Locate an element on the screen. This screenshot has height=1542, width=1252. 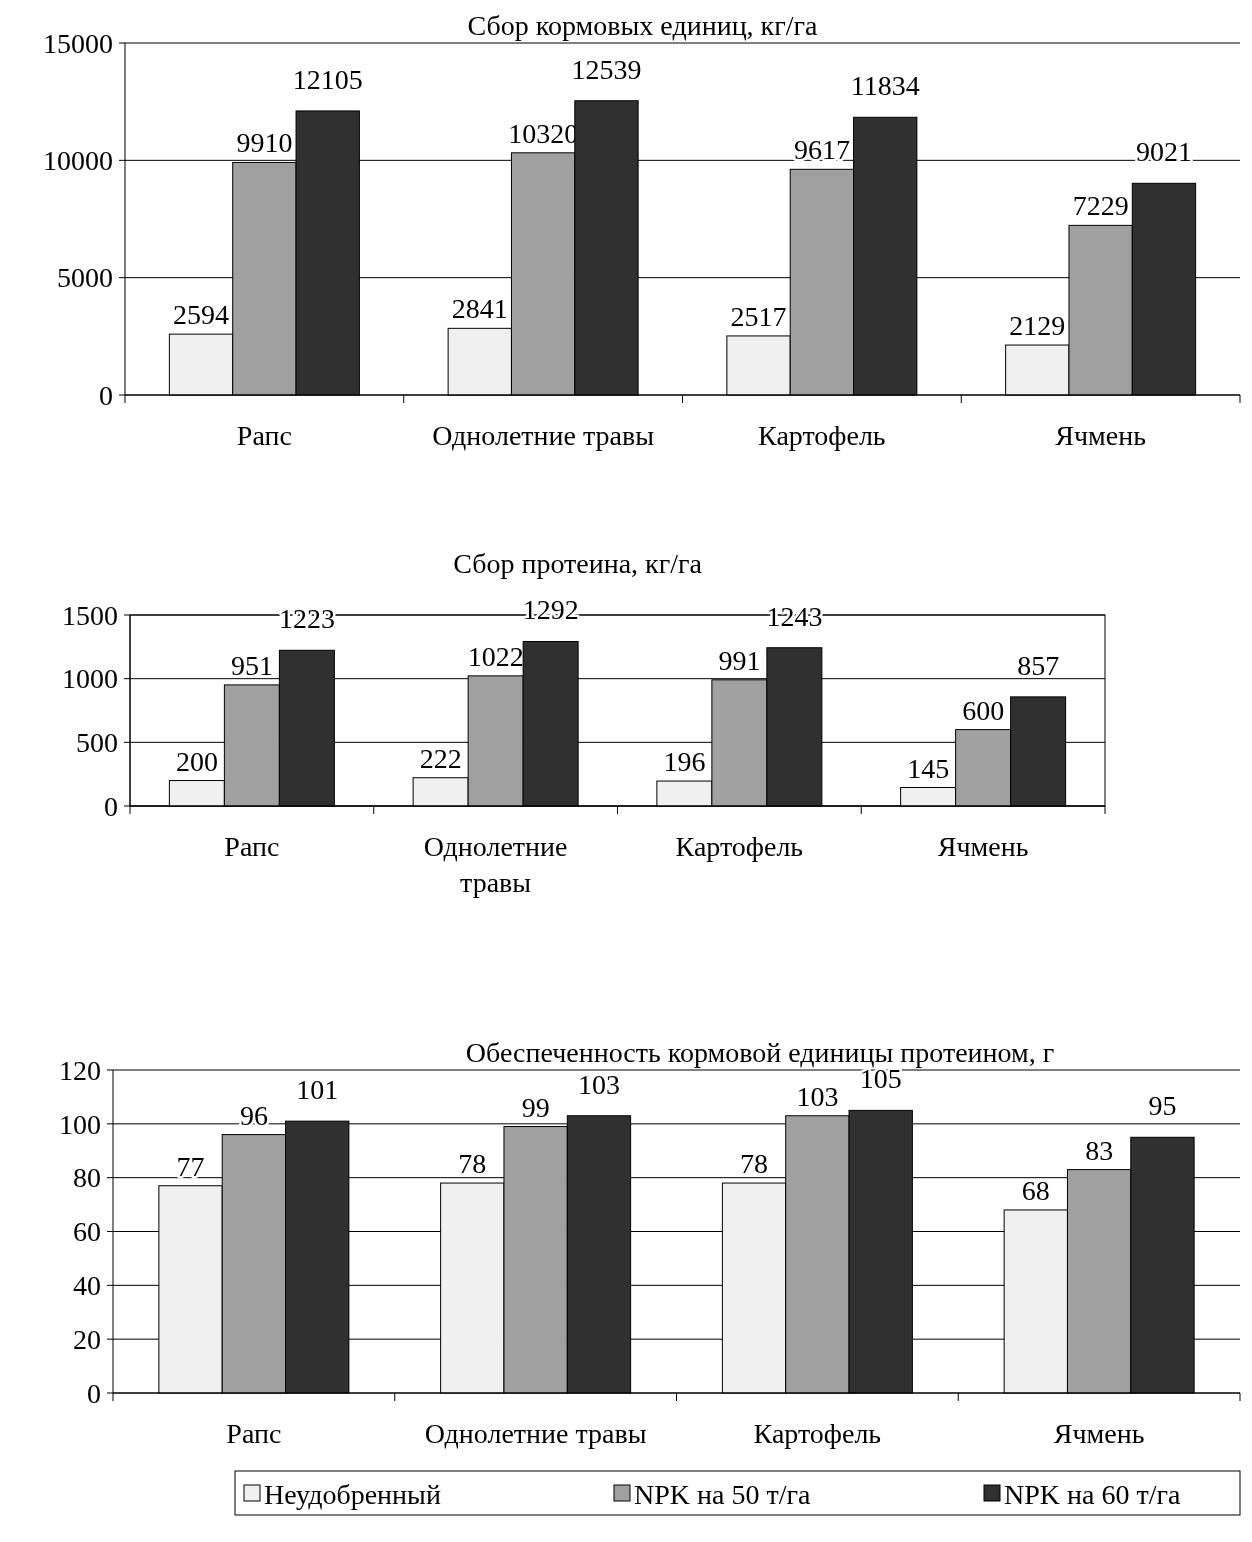
y-tick-label: 40 is located at coordinates (87, 1286).